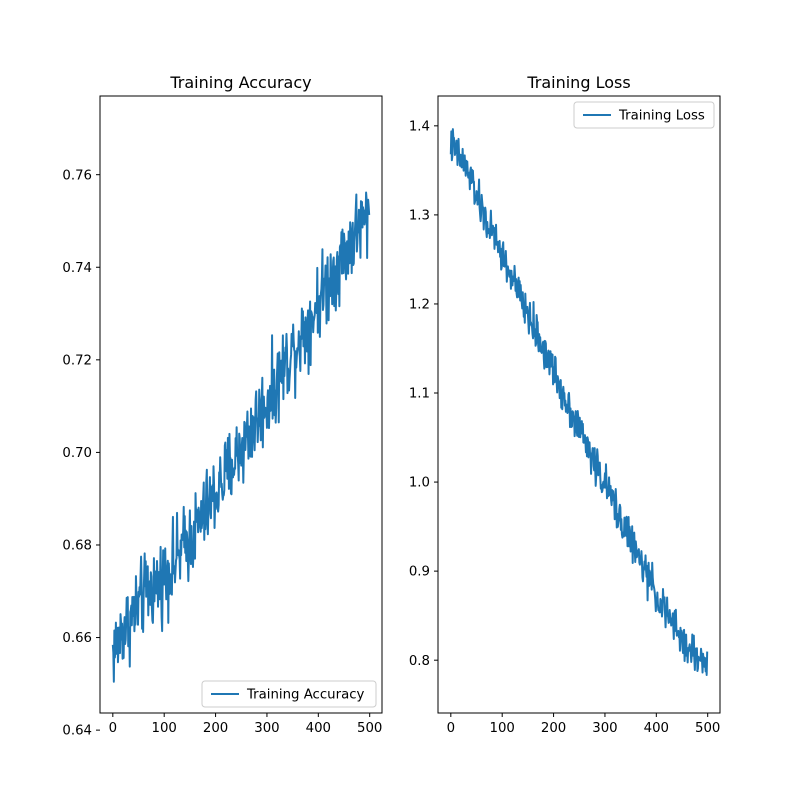  I want to click on y-tick-label-accuracy-4: 0.72, so click(77, 360).